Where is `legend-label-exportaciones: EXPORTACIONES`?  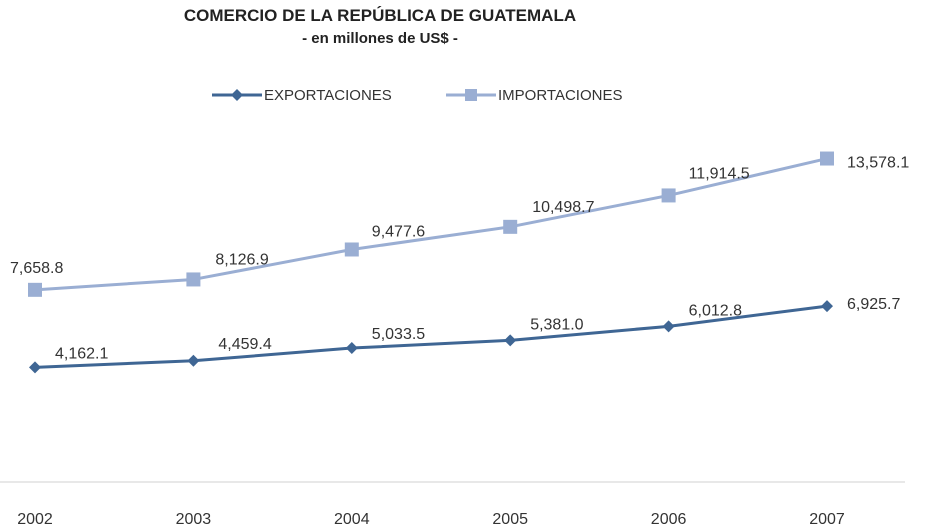
legend-label-exportaciones: EXPORTACIONES is located at coordinates (328, 95).